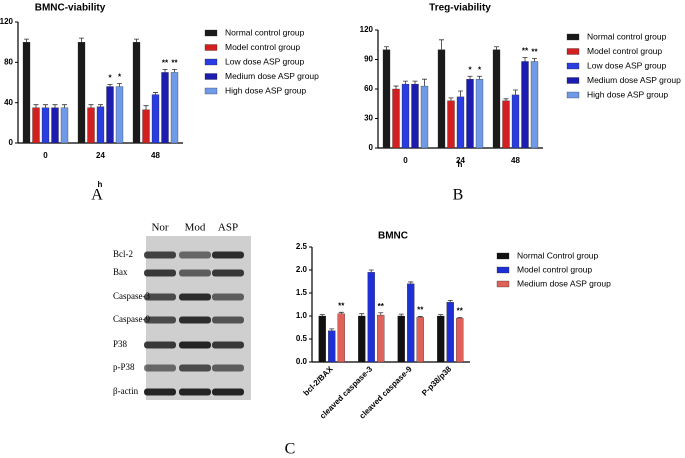  What do you see at coordinates (367, 29) in the screenshot?
I see `y-tick-label: 120` at bounding box center [367, 29].